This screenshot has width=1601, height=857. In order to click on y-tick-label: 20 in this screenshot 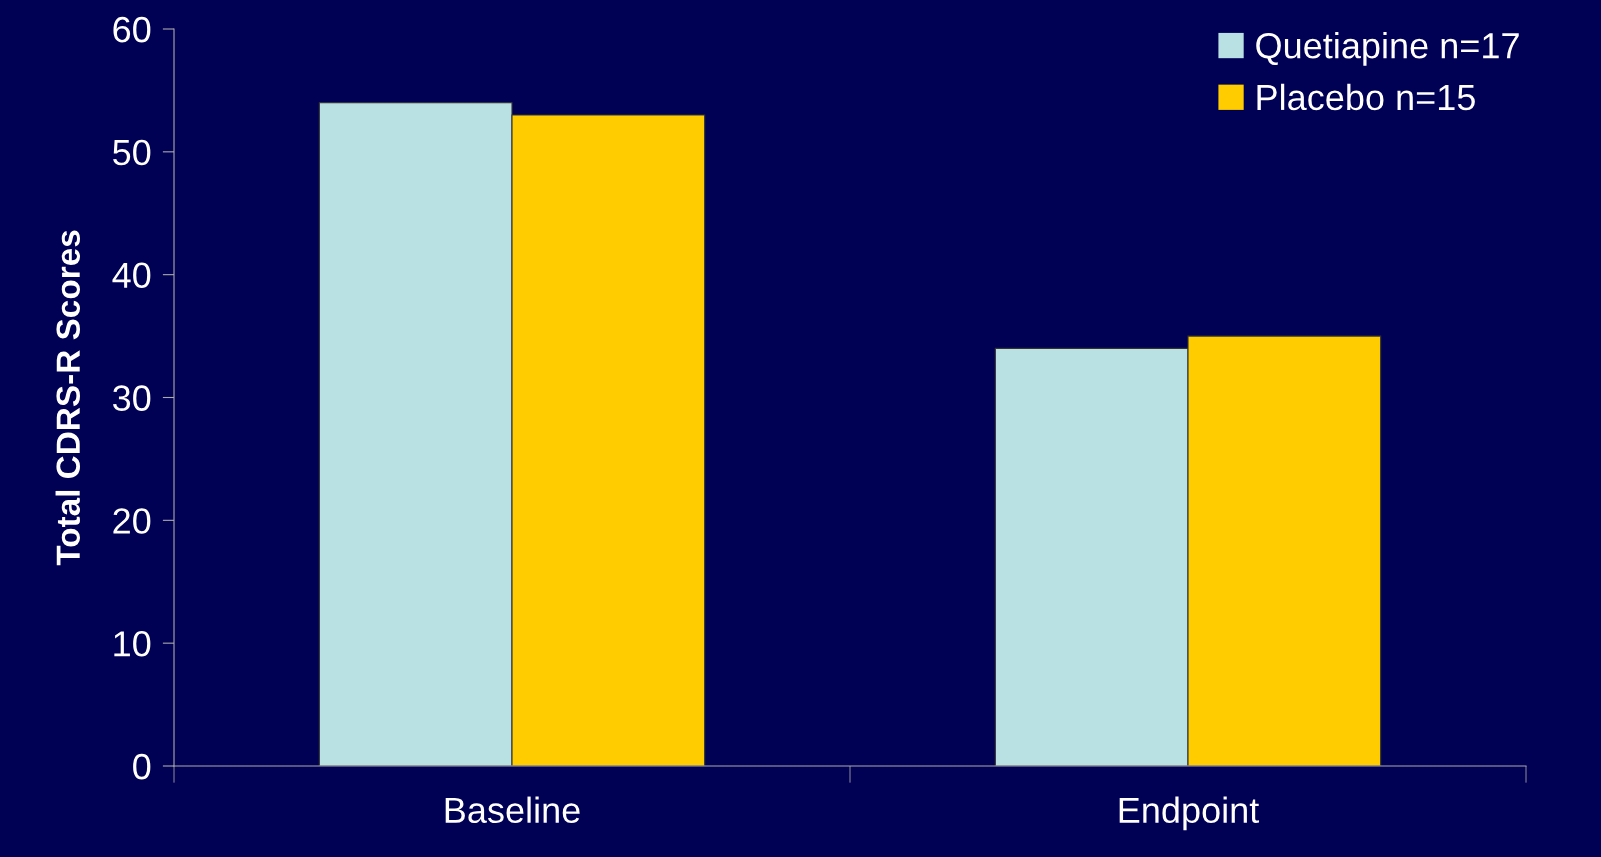, I will do `click(132, 521)`.